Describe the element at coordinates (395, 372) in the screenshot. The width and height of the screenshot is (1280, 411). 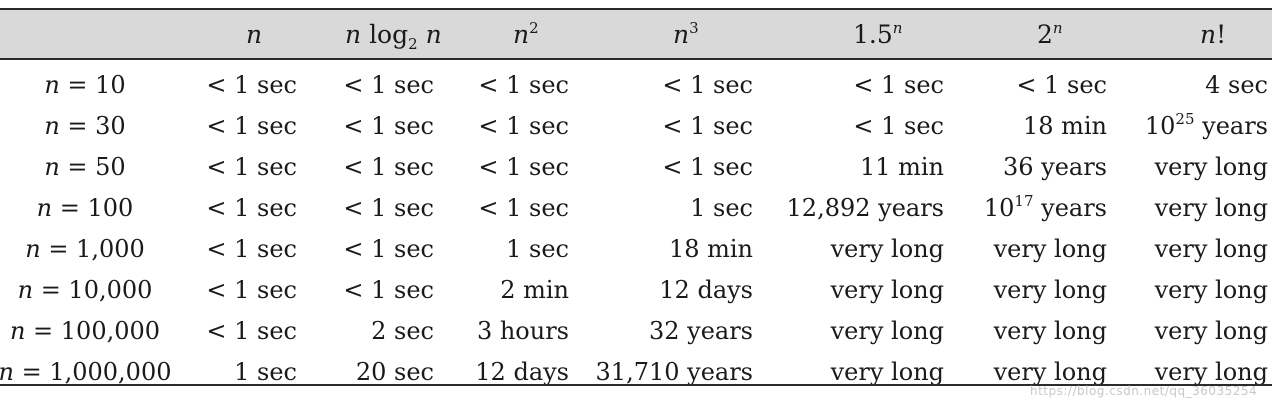
I see `table-cell: 20 sec` at that location.